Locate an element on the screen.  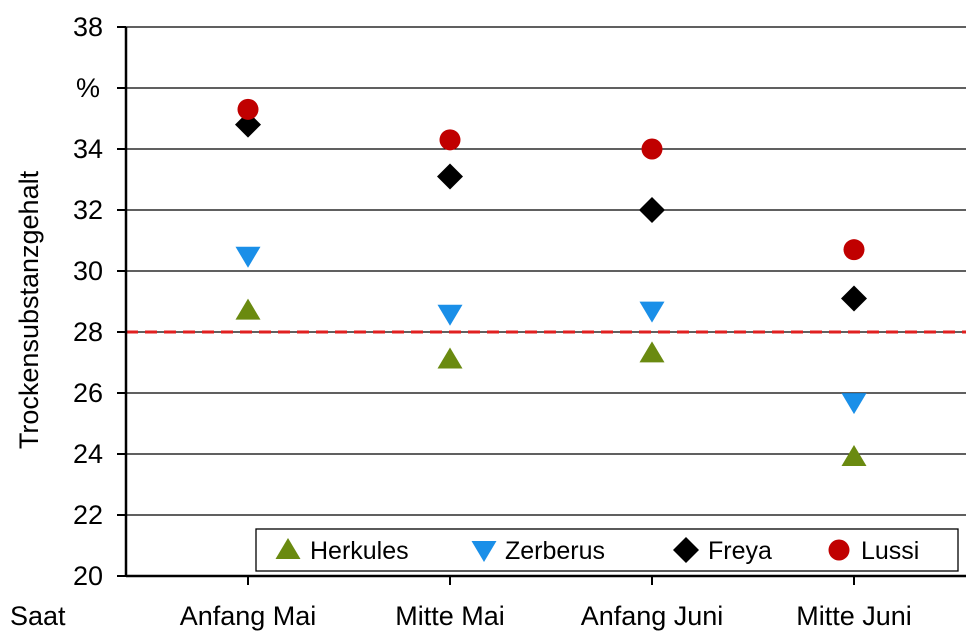
y-tick-labels: 20 22 24 26 28 30 32 34 38 is located at coordinates (88, 301).